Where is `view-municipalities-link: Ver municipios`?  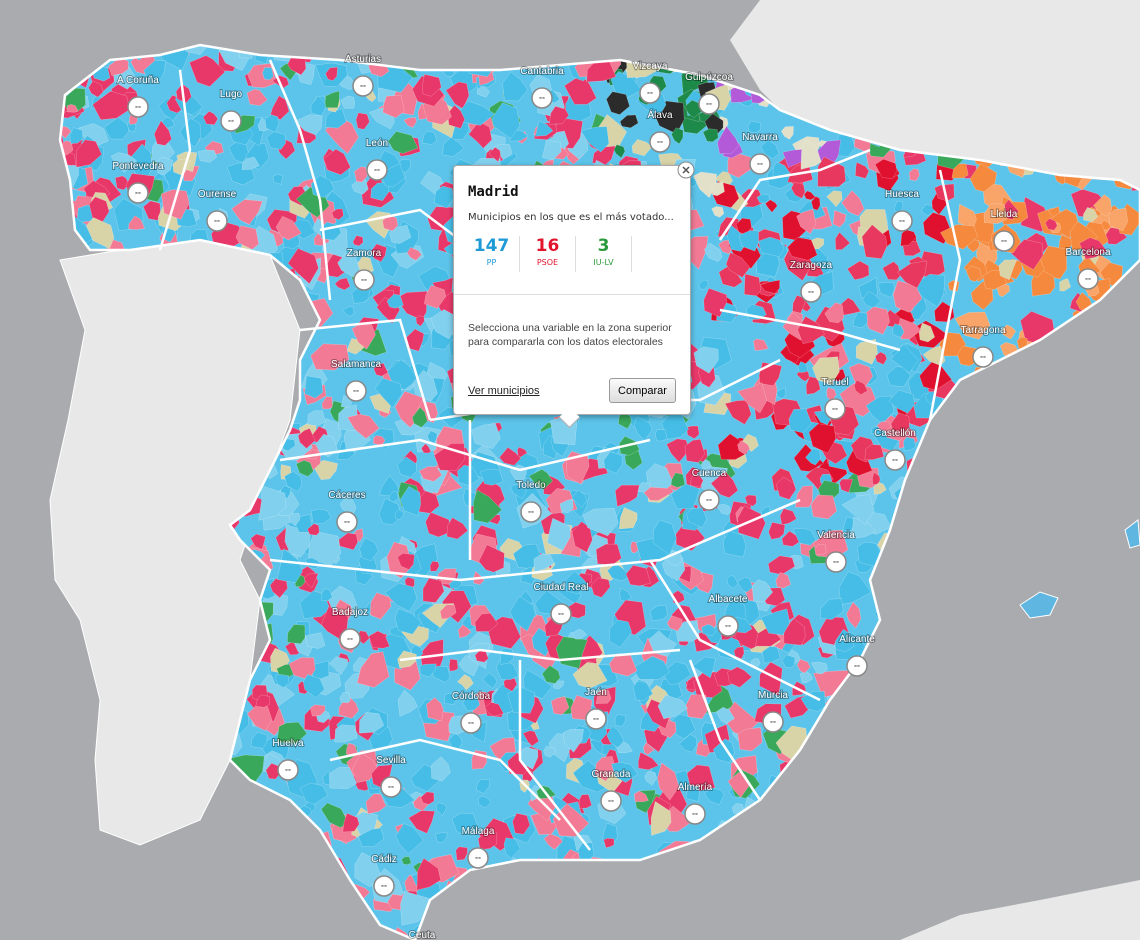 view-municipalities-link: Ver municipios is located at coordinates (504, 391).